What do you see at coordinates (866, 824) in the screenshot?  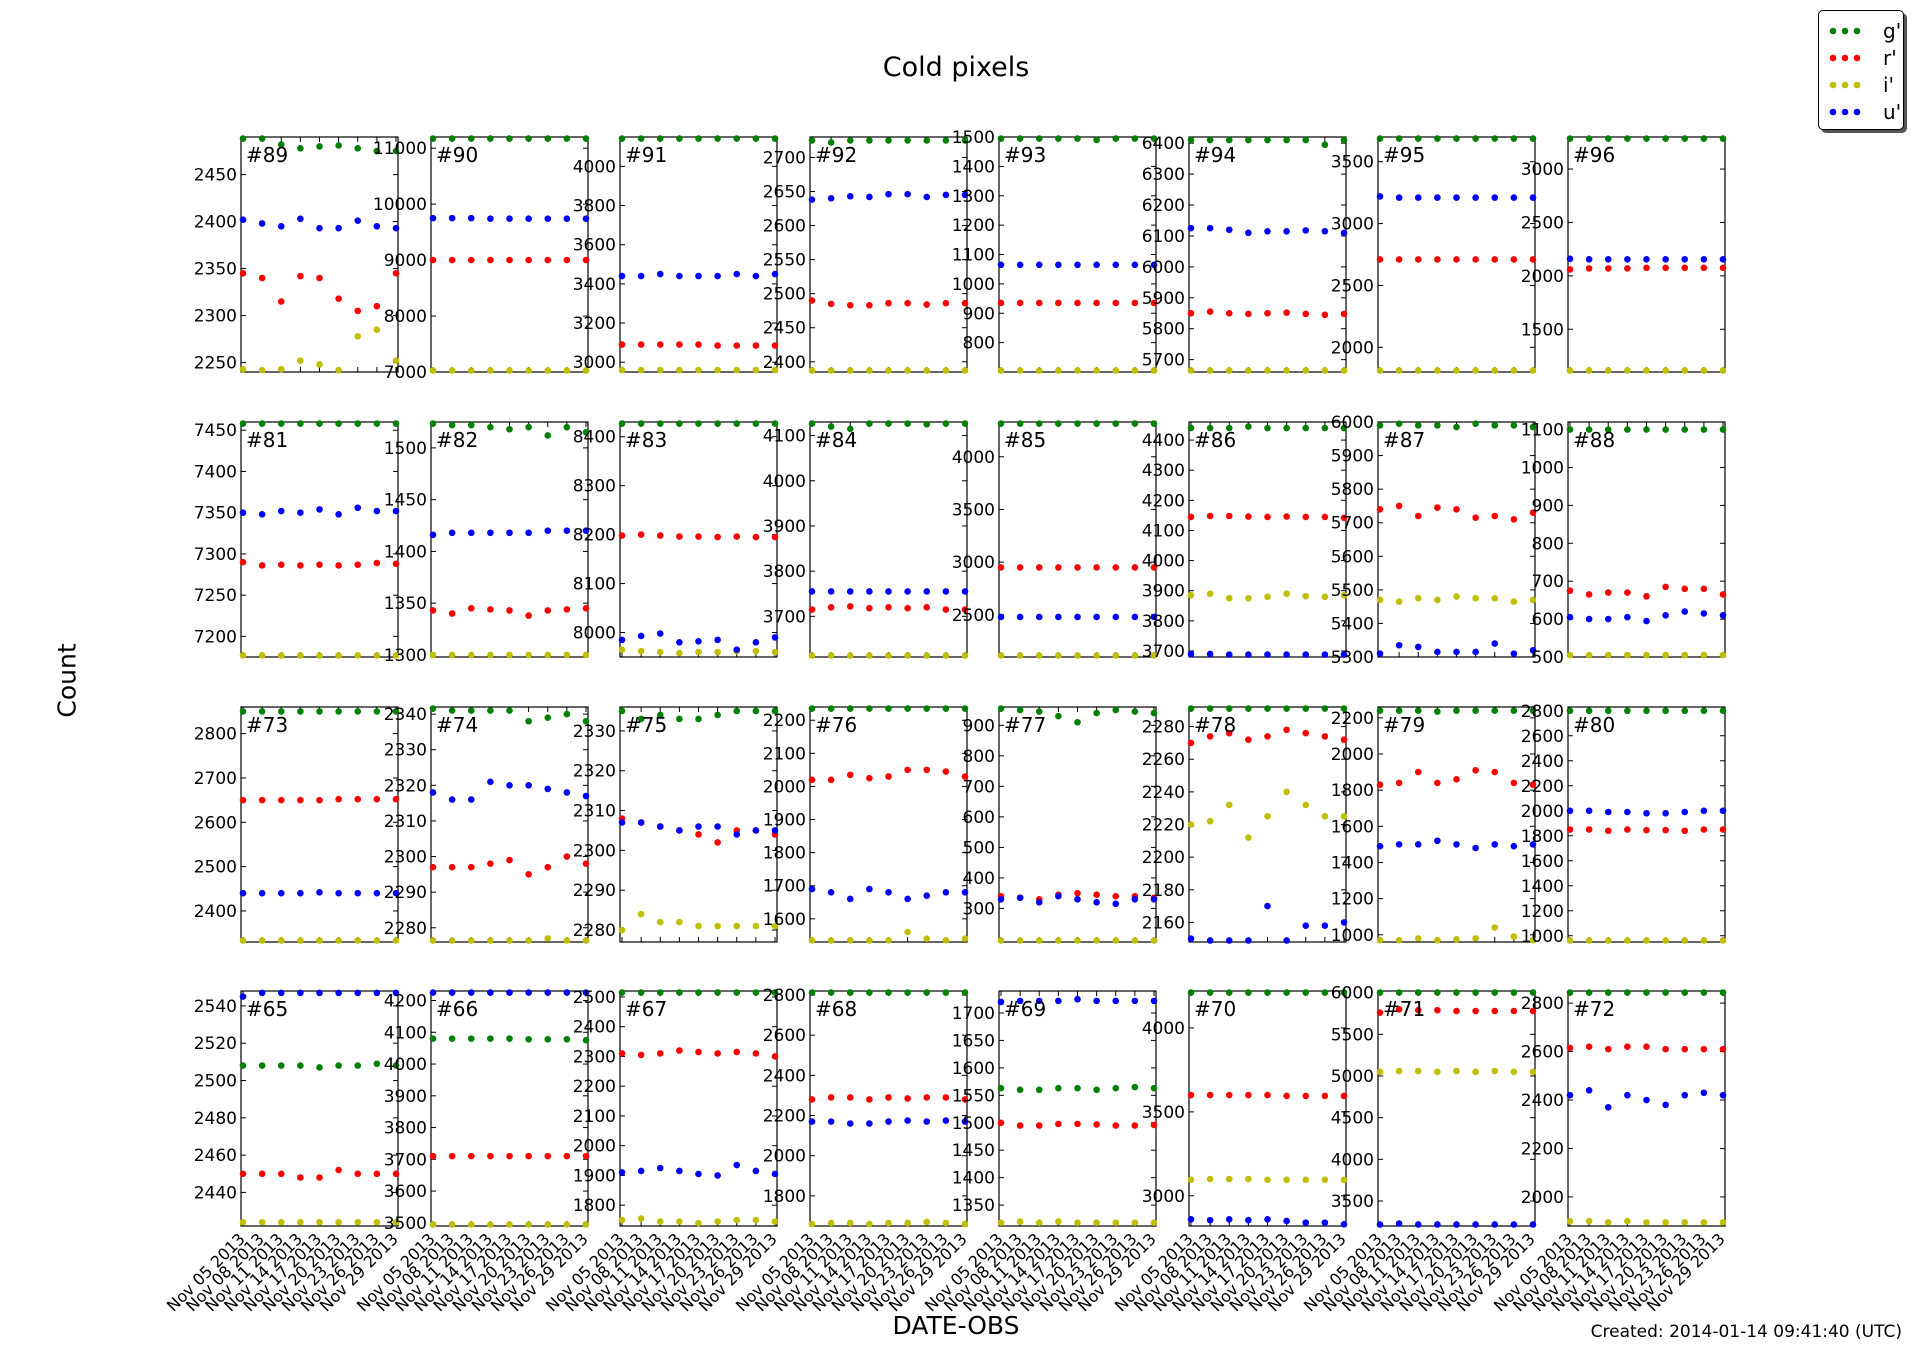 I see `panel: 1600 1700 1800 1900 2000 2100 2200 #76` at bounding box center [866, 824].